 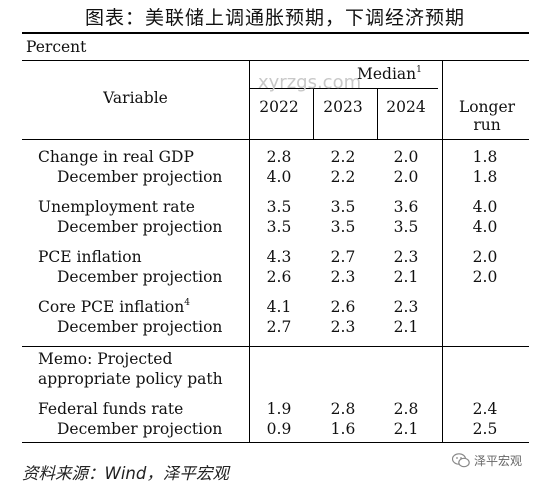 I want to click on cell-unemp-2022: 3.5, so click(x=279, y=207).